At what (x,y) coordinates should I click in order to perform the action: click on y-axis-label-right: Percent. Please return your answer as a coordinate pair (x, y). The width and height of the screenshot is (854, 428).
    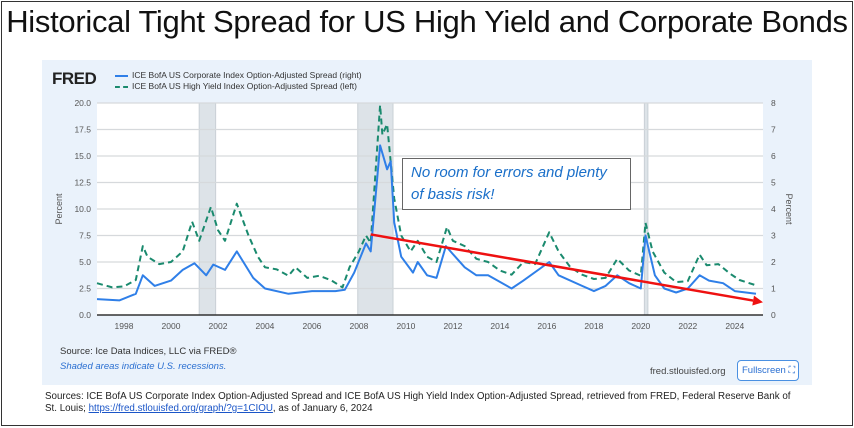
    Looking at the image, I should click on (789, 209).